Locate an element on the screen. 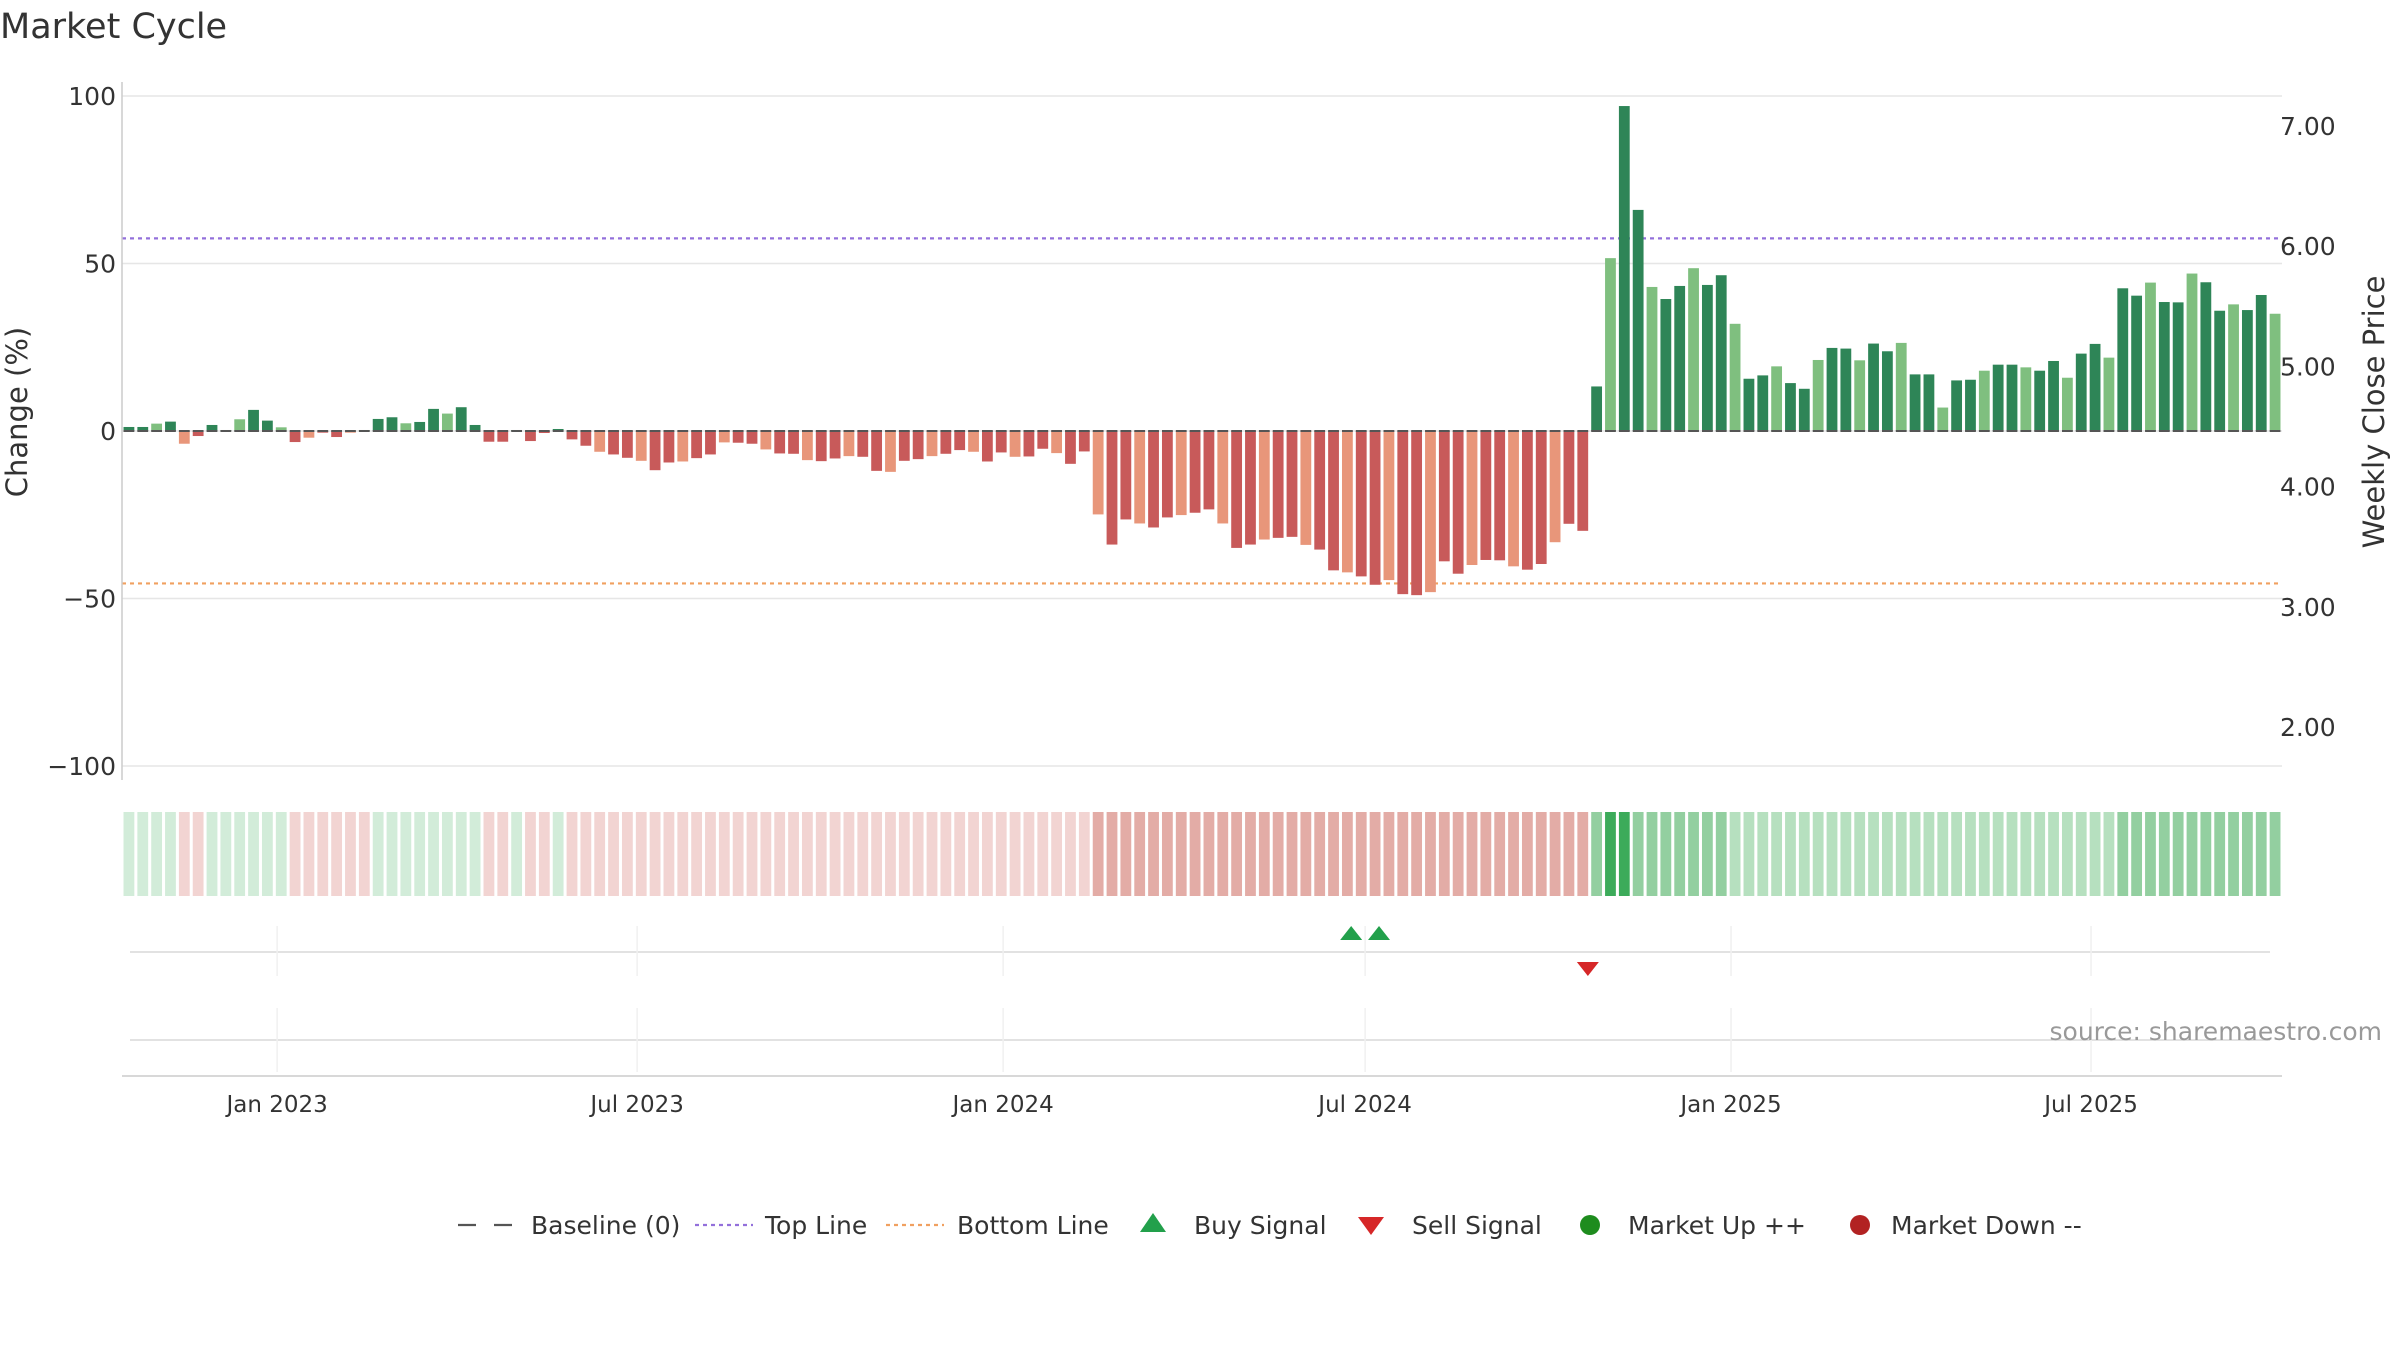  legend-item: Market Up ++ is located at coordinates (1693, 1225).